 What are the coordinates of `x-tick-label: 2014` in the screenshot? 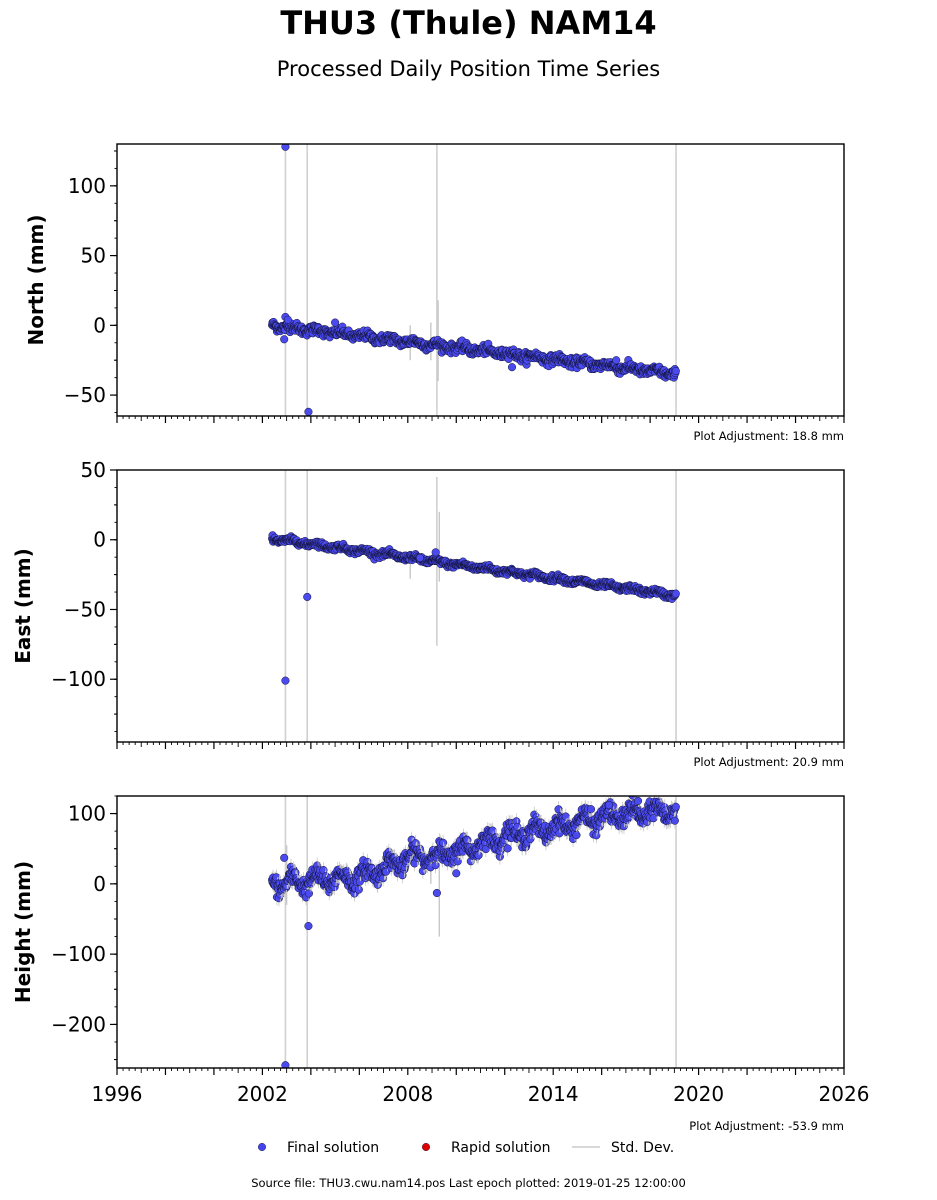 It's located at (553, 1094).